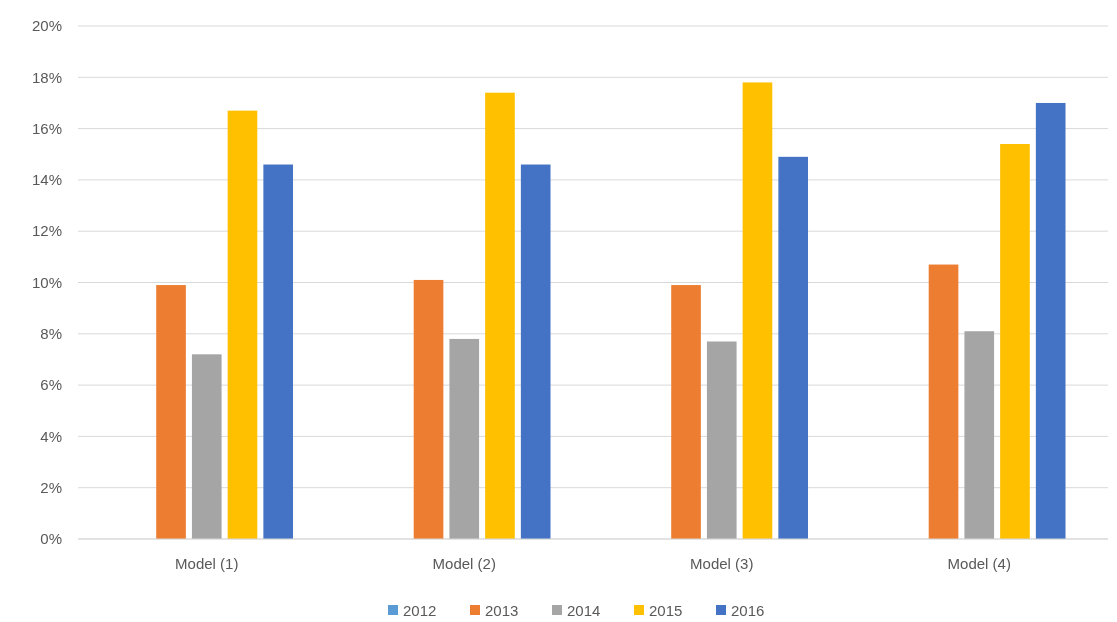 The width and height of the screenshot is (1117, 622). Describe the element at coordinates (51, 539) in the screenshot. I see `y-tick-label: 0%` at that location.